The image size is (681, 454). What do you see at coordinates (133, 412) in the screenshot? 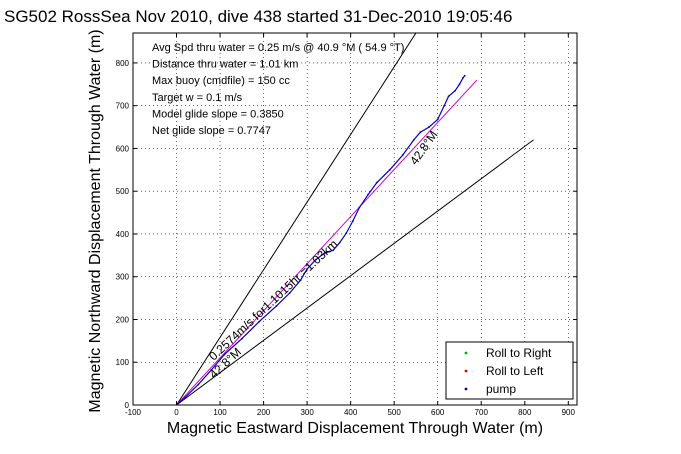
I see `x-tick-label: -100` at bounding box center [133, 412].